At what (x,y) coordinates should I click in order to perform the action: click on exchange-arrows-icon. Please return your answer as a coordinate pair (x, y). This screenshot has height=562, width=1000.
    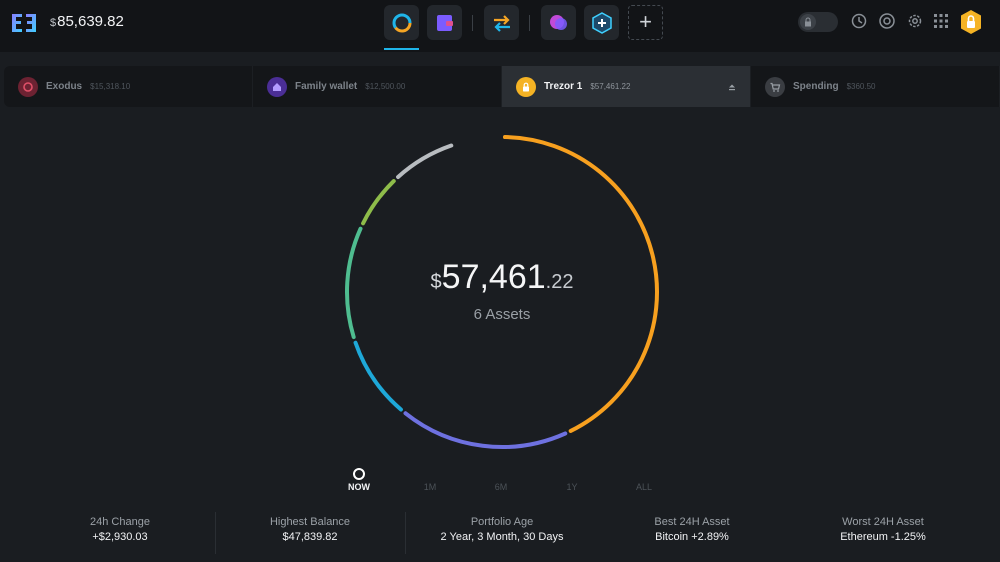
    Looking at the image, I should click on (501, 23).